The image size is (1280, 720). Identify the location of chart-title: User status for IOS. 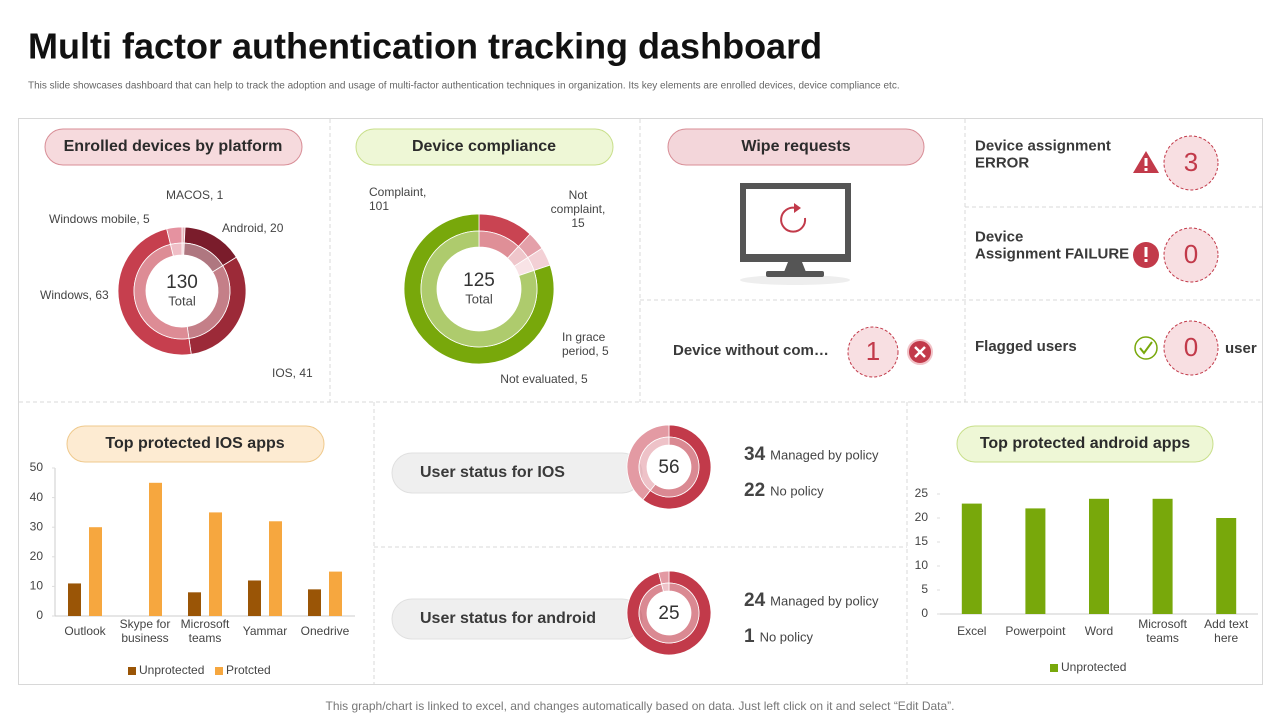
(492, 472).